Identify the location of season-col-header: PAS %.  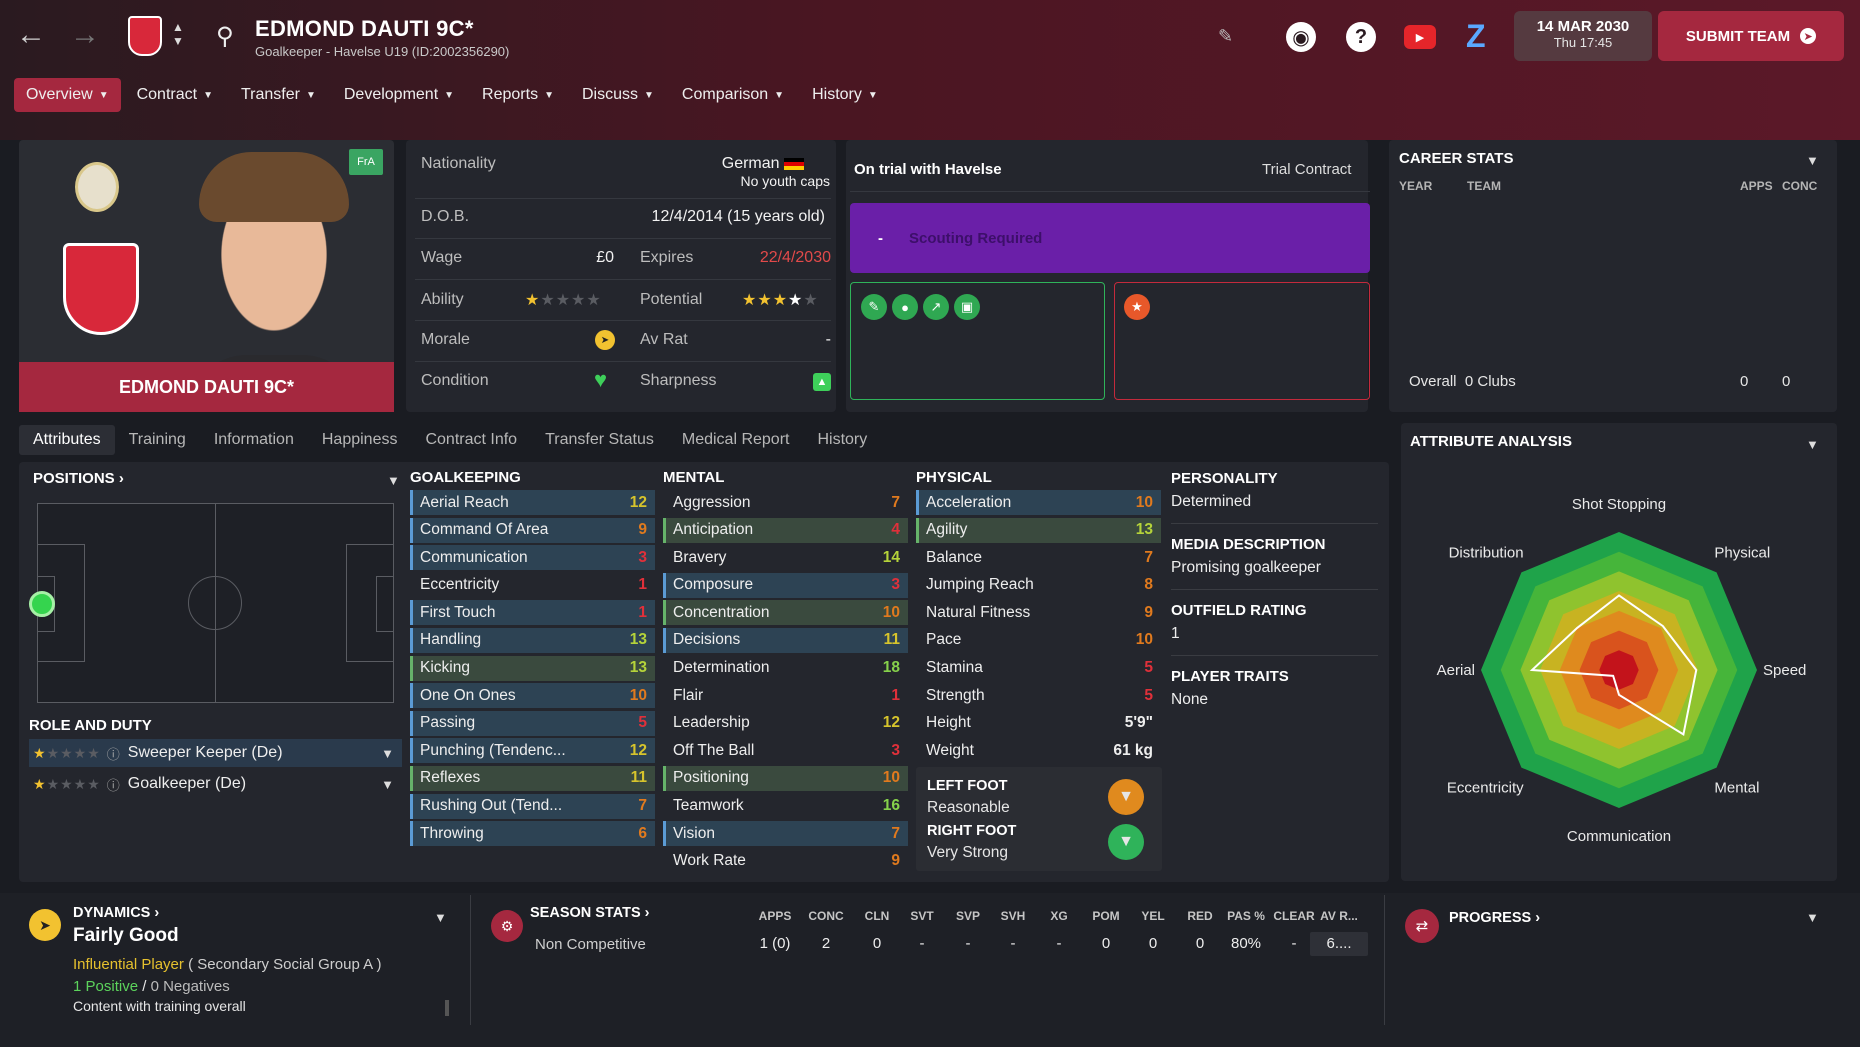
(1246, 916).